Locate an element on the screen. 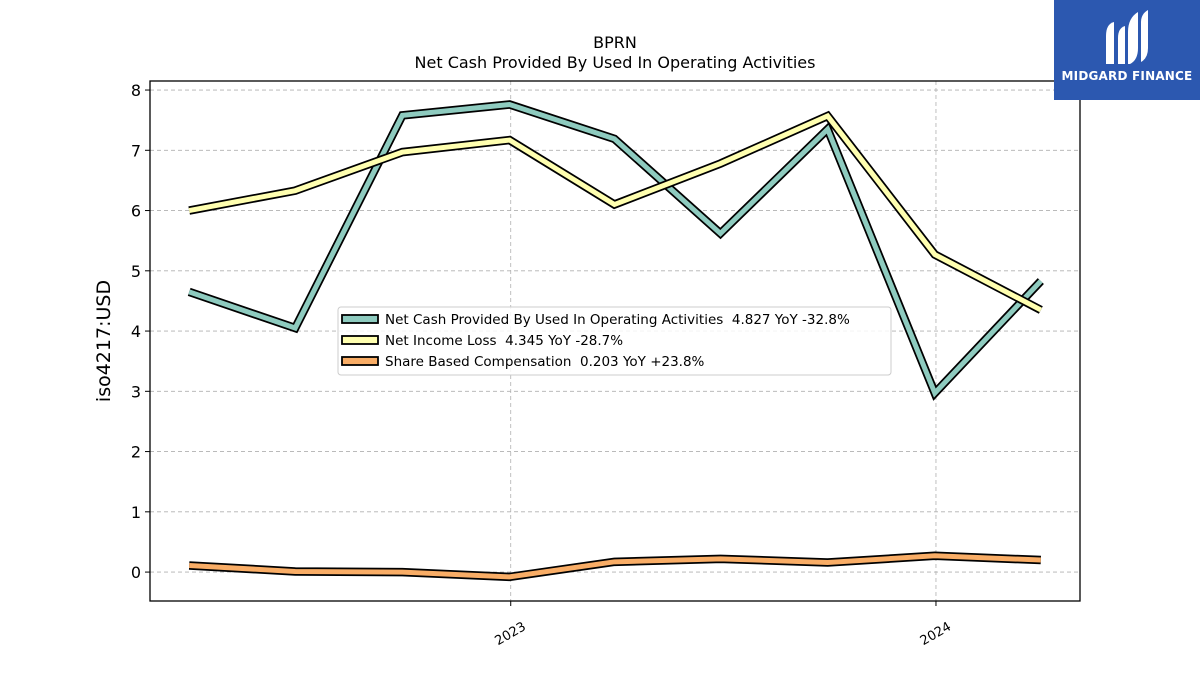 The height and width of the screenshot is (675, 1200). y-tick-label: 7 is located at coordinates (136, 150).